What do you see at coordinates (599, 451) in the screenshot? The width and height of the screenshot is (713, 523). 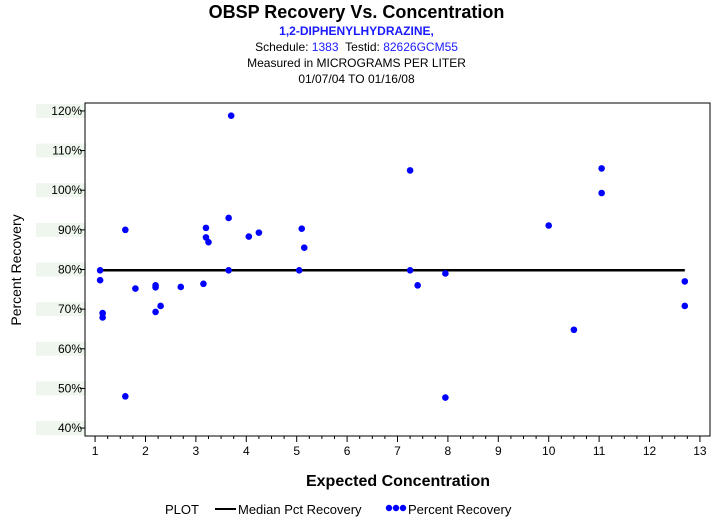 I see `x-tick-label: 11` at bounding box center [599, 451].